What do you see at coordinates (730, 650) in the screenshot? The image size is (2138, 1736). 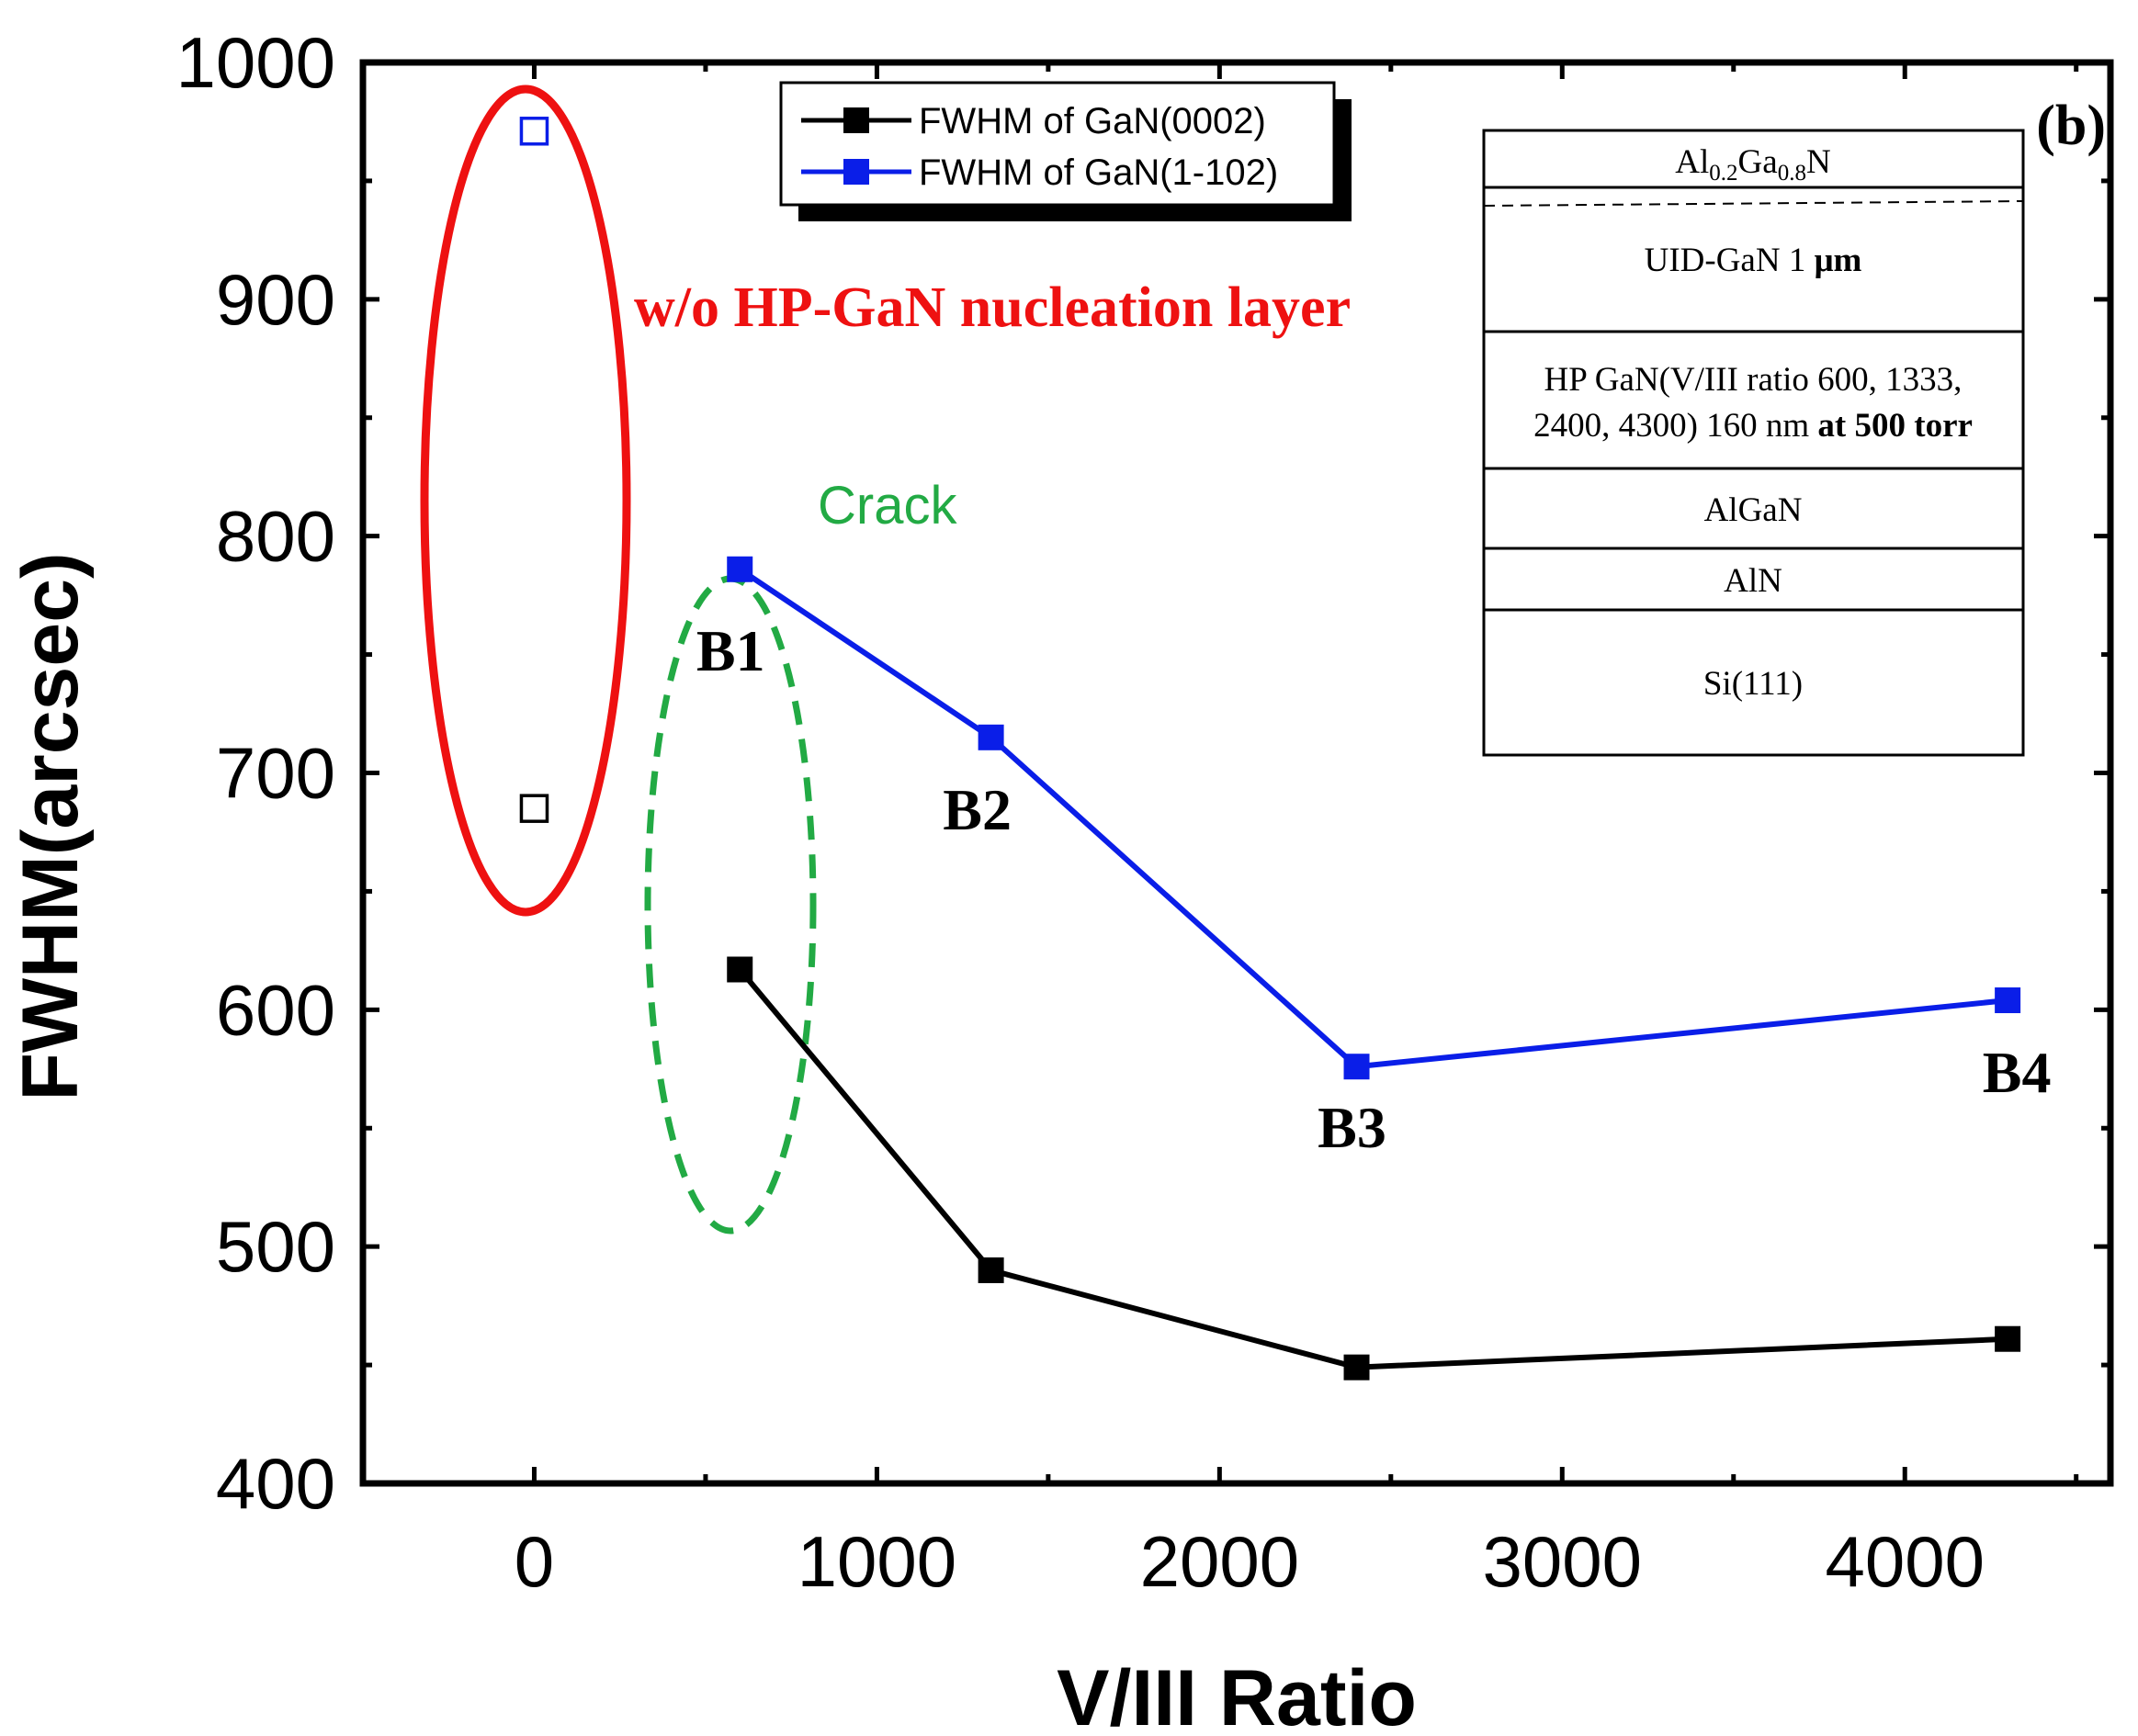 I see `point-label: B1` at bounding box center [730, 650].